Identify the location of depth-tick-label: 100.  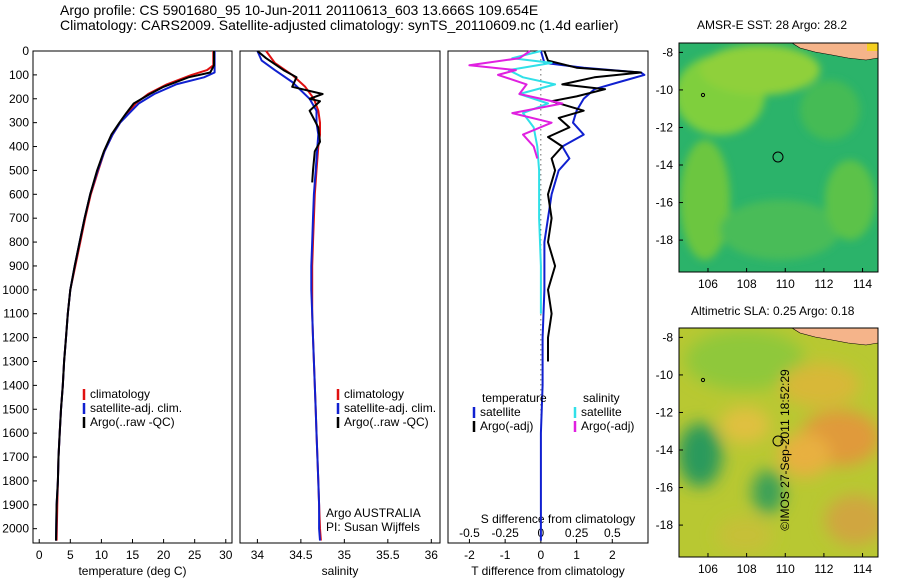
(19, 75).